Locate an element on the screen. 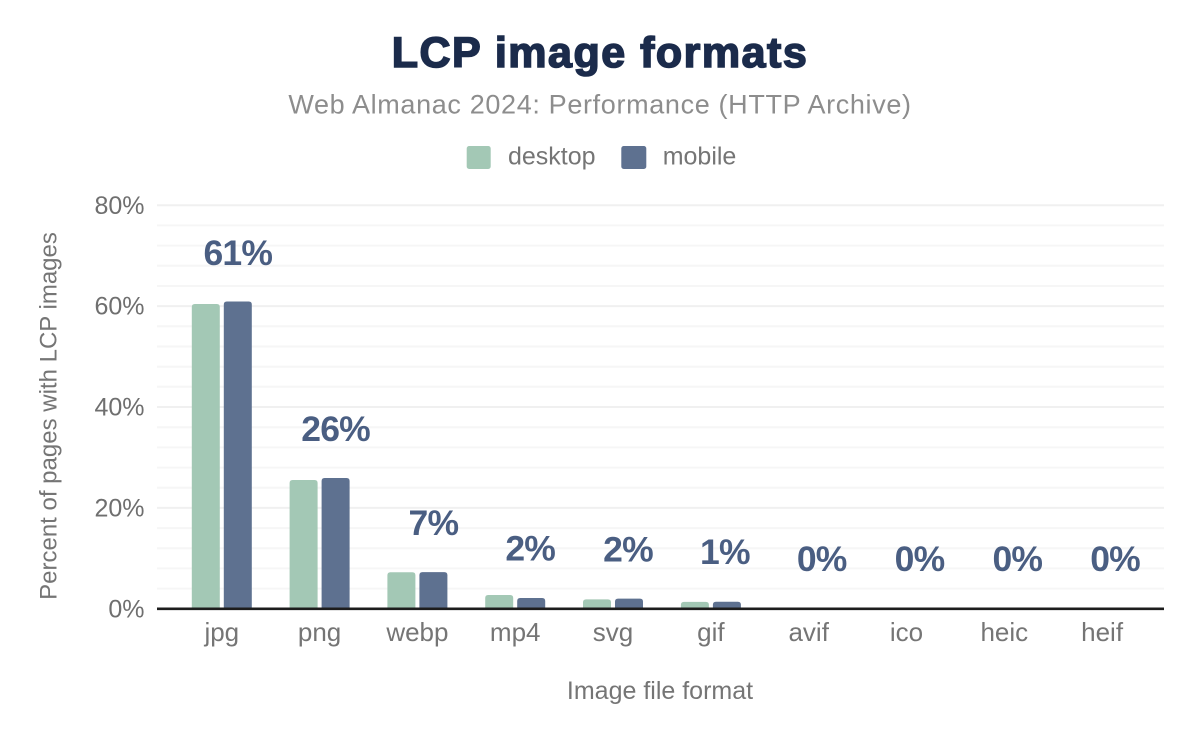 This screenshot has width=1200, height=742. svg-text: mobile is located at coordinates (700, 157).